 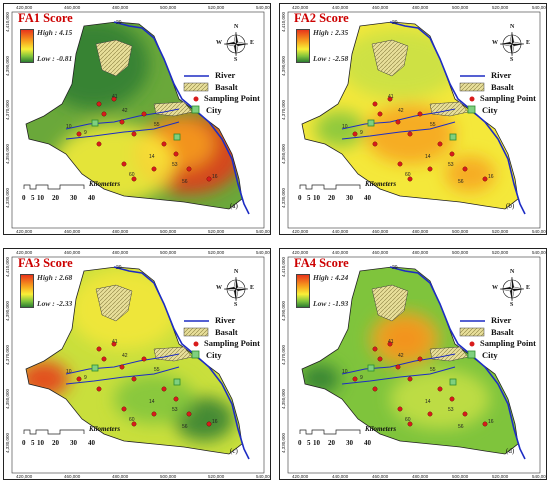 What do you see at coordinates (7, 266) in the screenshot?
I see `y-tick: 4,410,000` at bounding box center [7, 266].